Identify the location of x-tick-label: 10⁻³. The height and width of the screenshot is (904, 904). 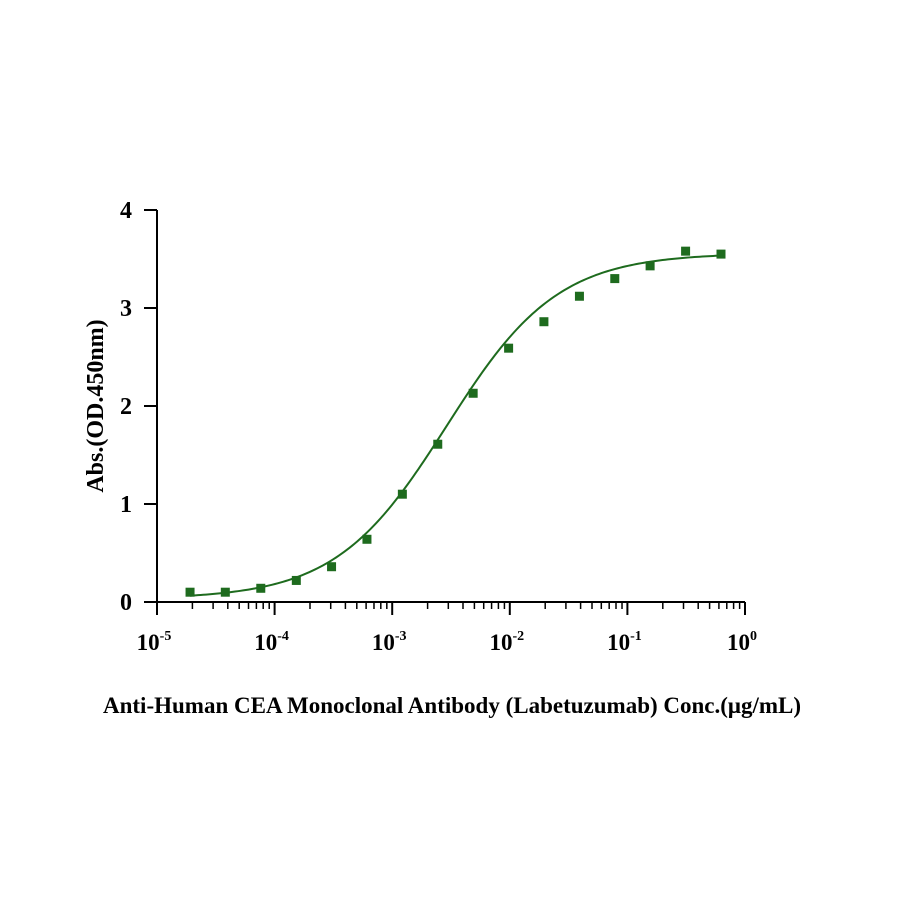
(389, 642).